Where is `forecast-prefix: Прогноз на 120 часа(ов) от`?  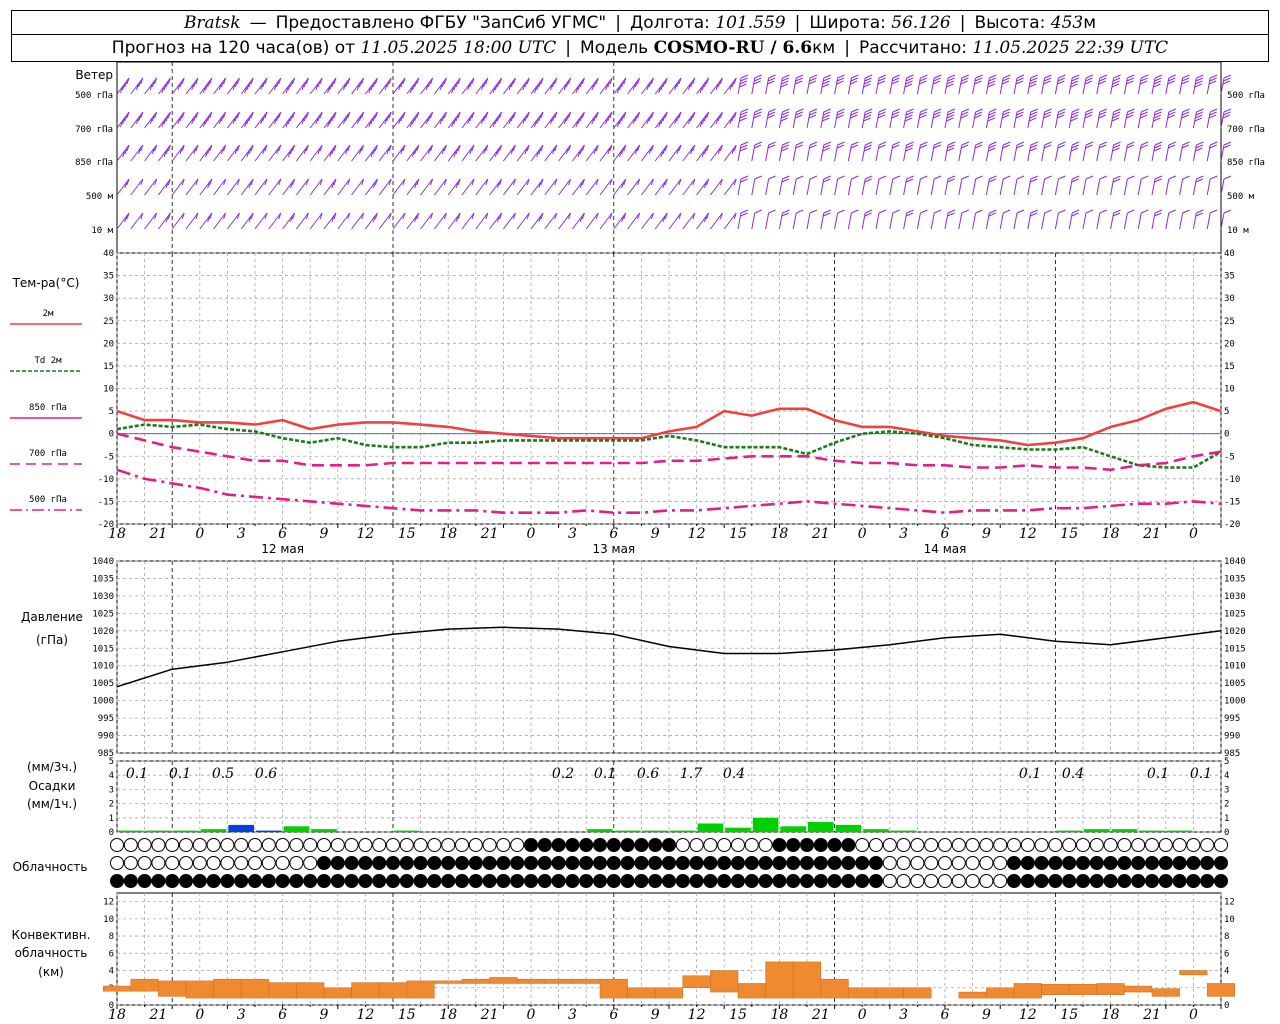
forecast-prefix: Прогноз на 120 часа(ов) от is located at coordinates (233, 48).